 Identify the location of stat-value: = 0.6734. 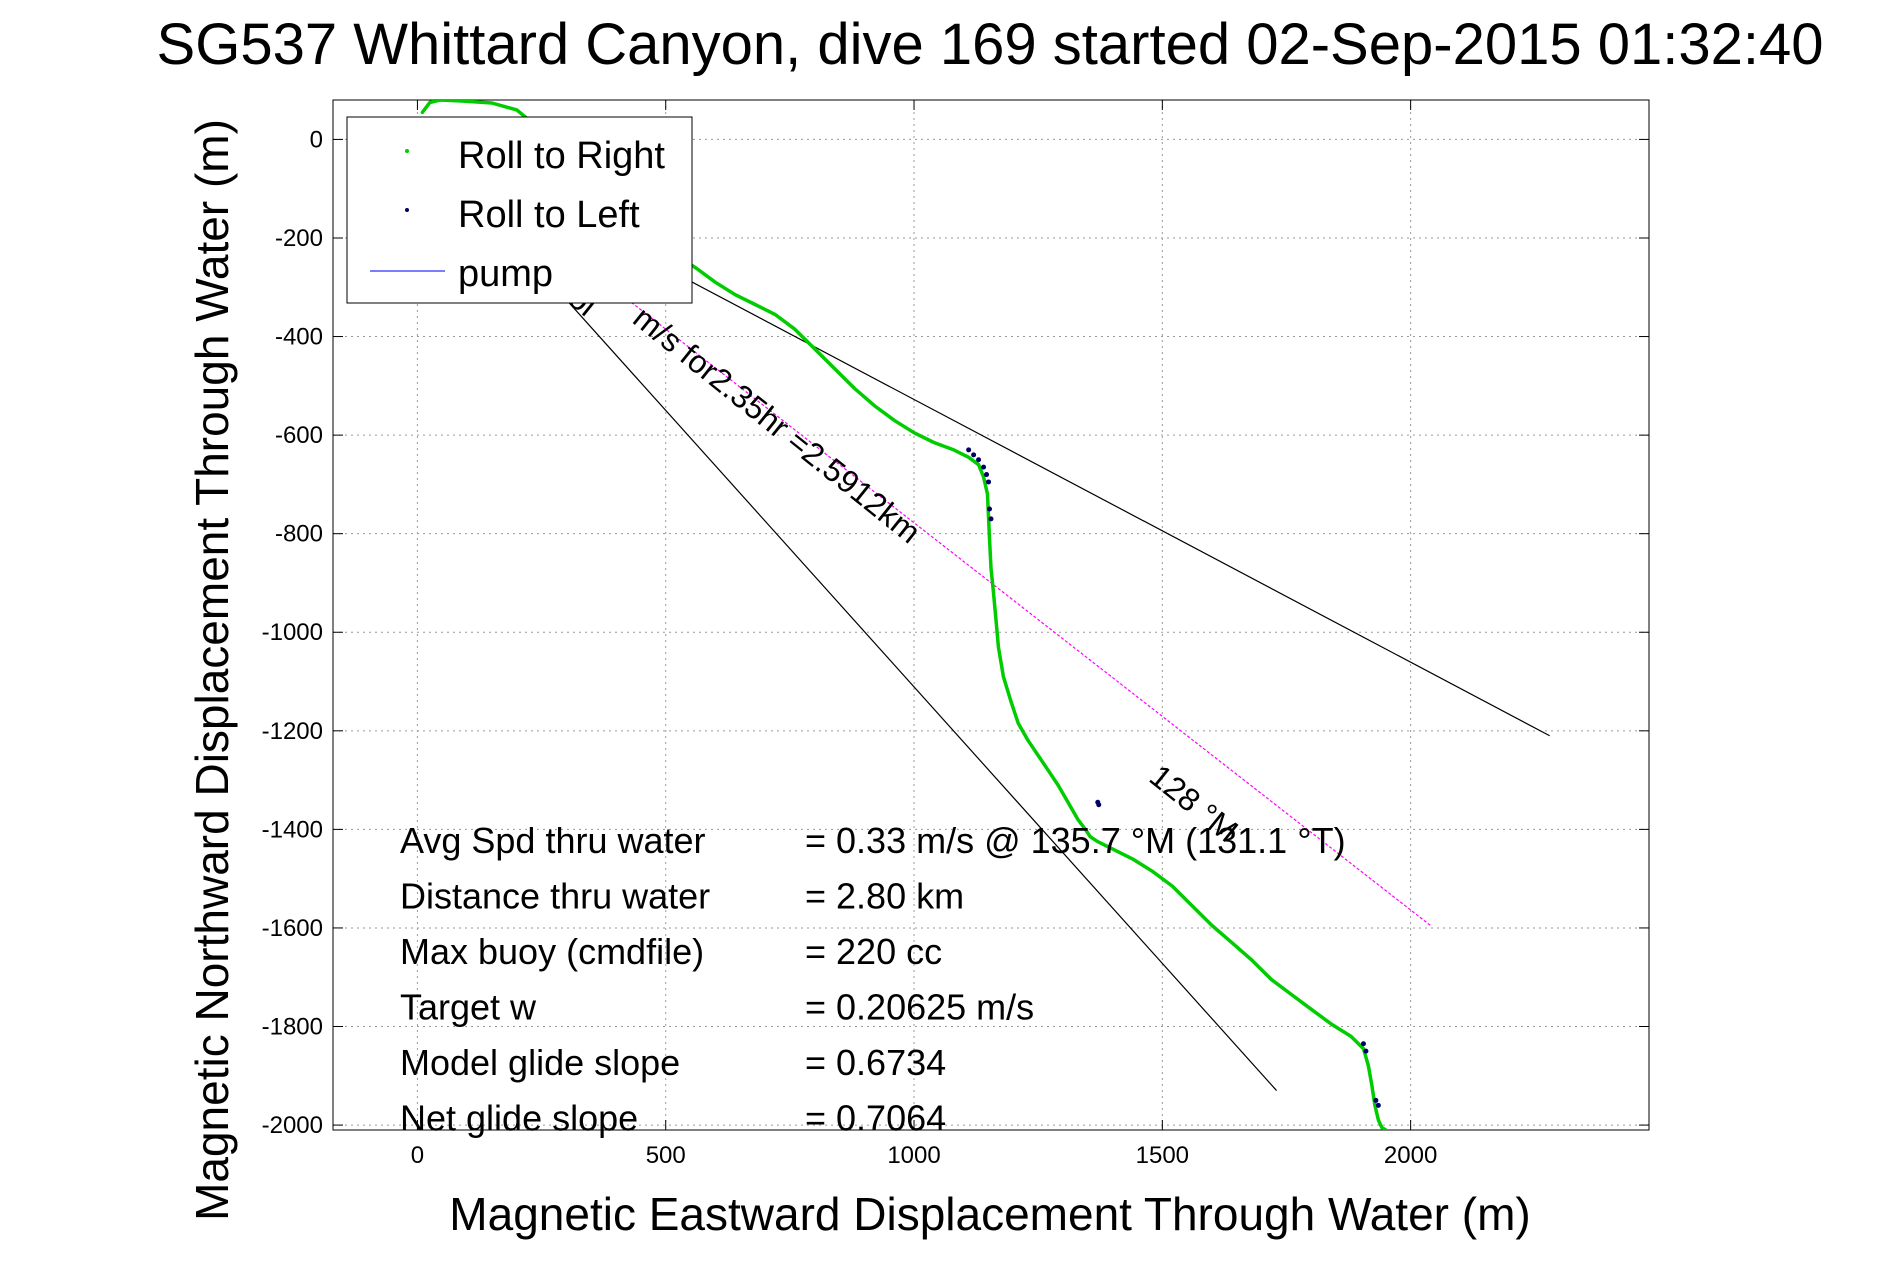
(875, 1062).